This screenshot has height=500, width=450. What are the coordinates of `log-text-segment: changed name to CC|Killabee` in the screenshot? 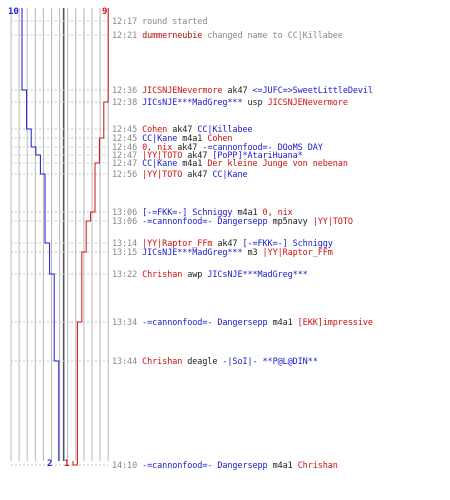 It's located at (272, 36).